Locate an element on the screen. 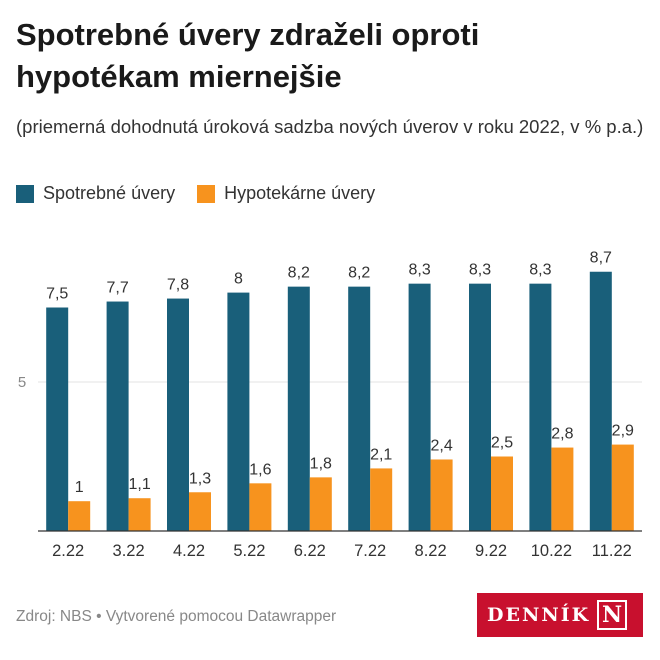 This screenshot has width=660, height=660. data-label-consumer-9.22: 8,3 is located at coordinates (480, 270).